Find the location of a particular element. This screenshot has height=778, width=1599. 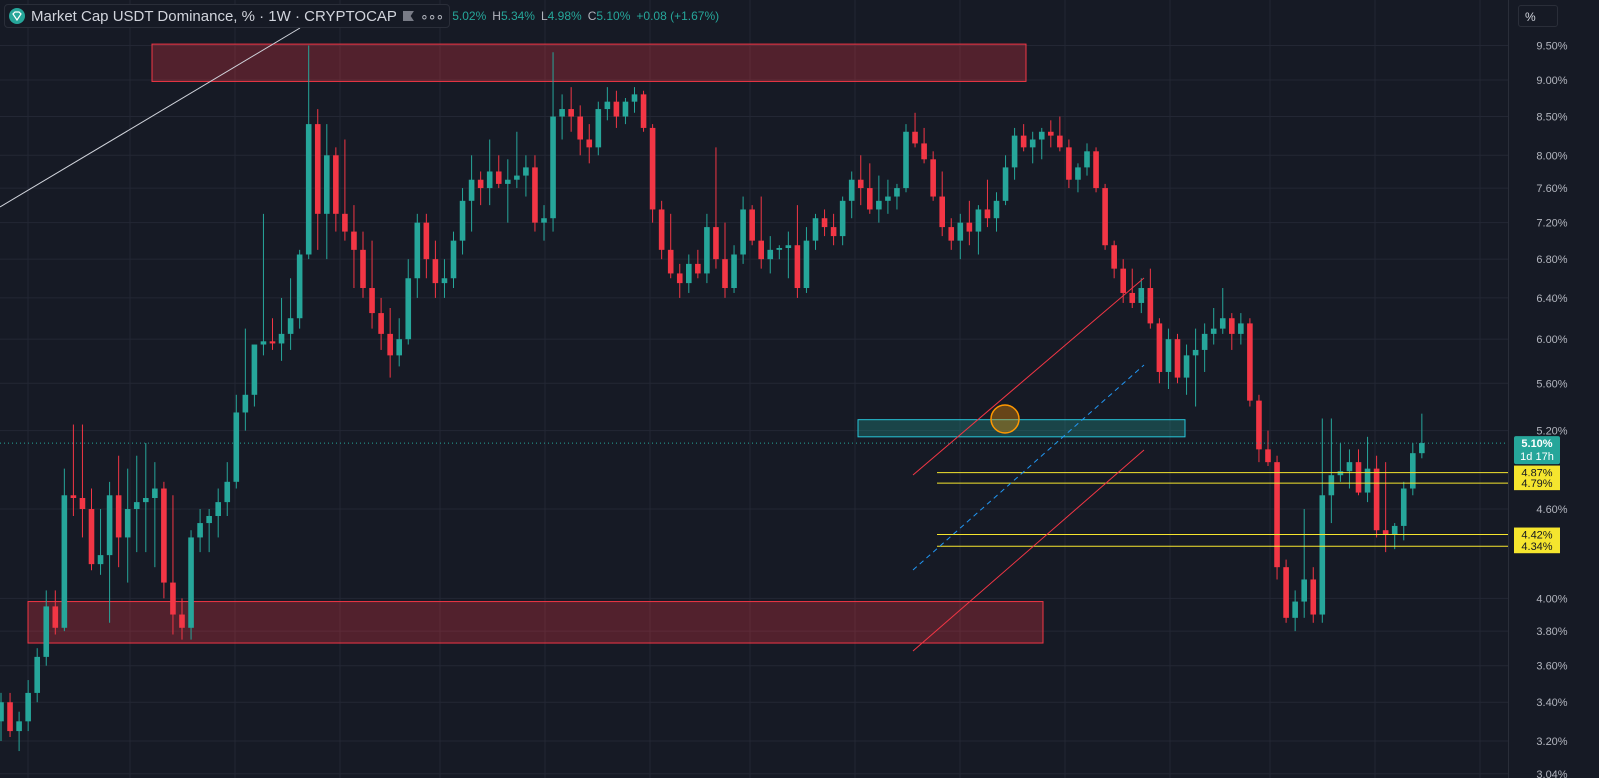

level-badge-label: 4.34% is located at coordinates (1536, 547).